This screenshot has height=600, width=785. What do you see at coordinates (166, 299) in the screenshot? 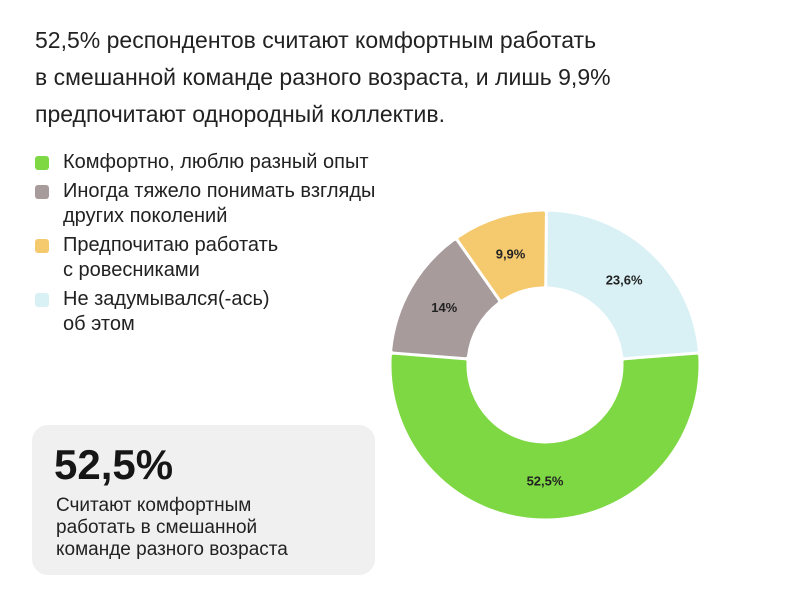
I see `legend-label: Не задумывался(-ась)` at bounding box center [166, 299].